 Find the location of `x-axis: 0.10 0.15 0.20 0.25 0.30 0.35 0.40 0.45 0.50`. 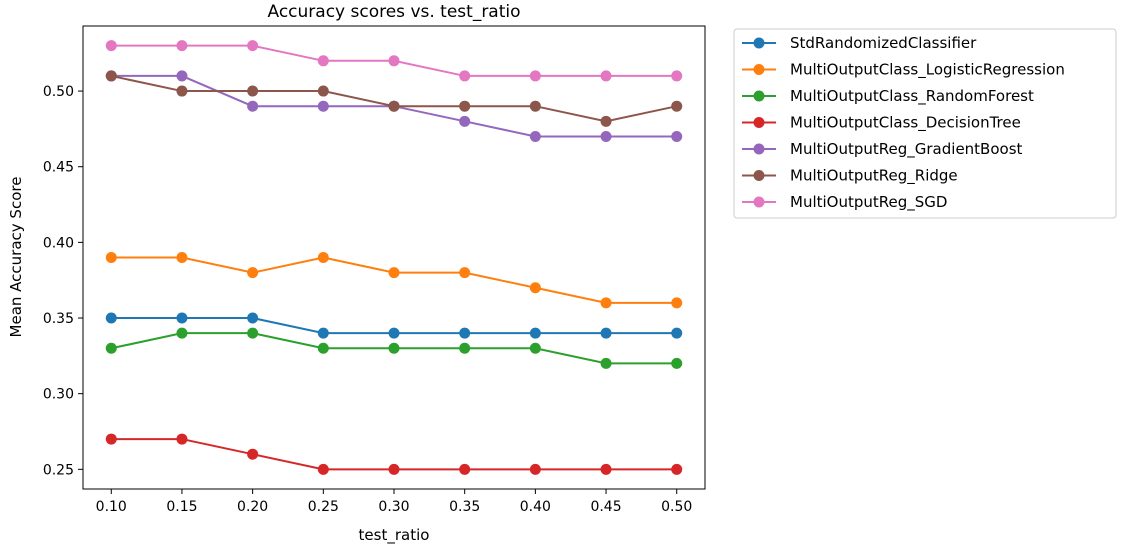

x-axis: 0.10 0.15 0.20 0.25 0.30 0.35 0.40 0.45 0.50 is located at coordinates (394, 502).